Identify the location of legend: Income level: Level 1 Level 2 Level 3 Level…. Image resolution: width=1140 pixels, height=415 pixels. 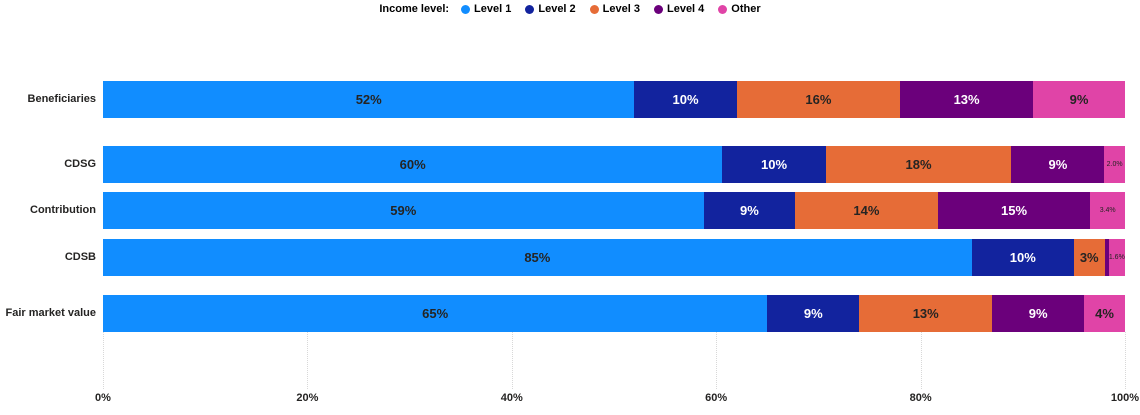
(570, 9).